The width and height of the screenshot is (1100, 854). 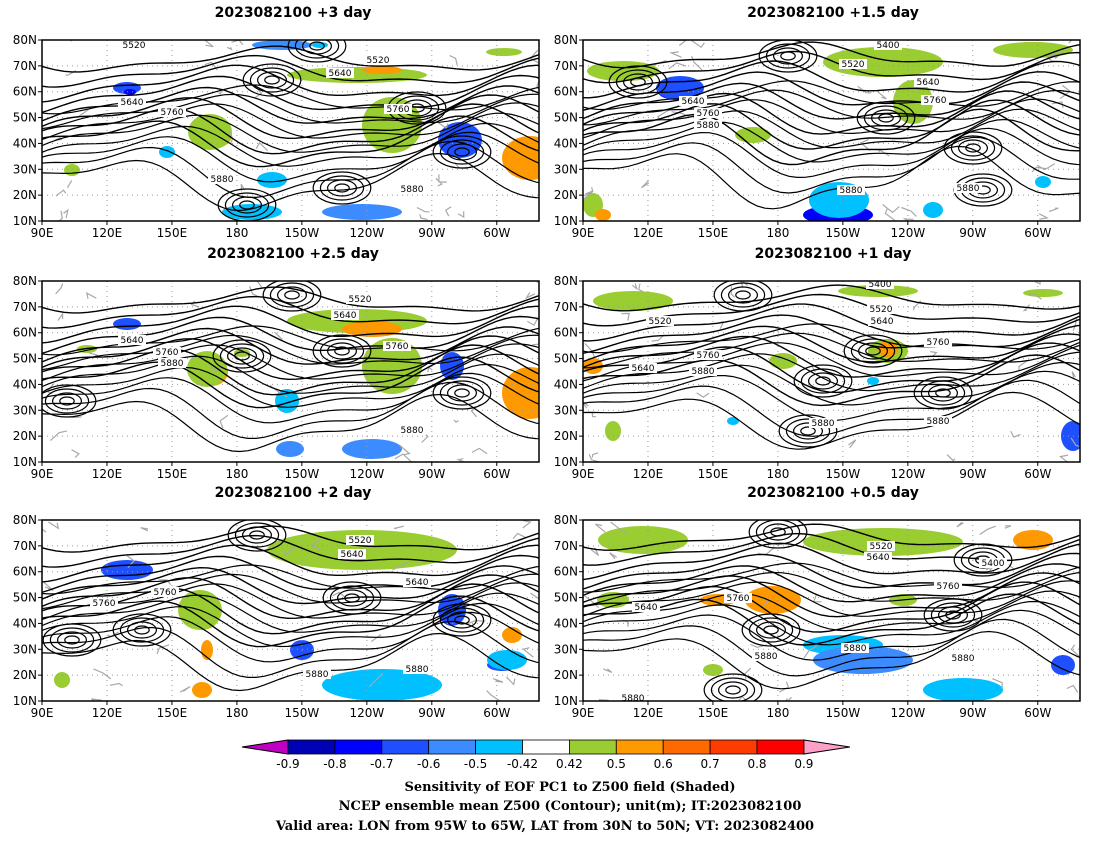 I want to click on colorbar-label: 0.6, so click(x=663, y=764).